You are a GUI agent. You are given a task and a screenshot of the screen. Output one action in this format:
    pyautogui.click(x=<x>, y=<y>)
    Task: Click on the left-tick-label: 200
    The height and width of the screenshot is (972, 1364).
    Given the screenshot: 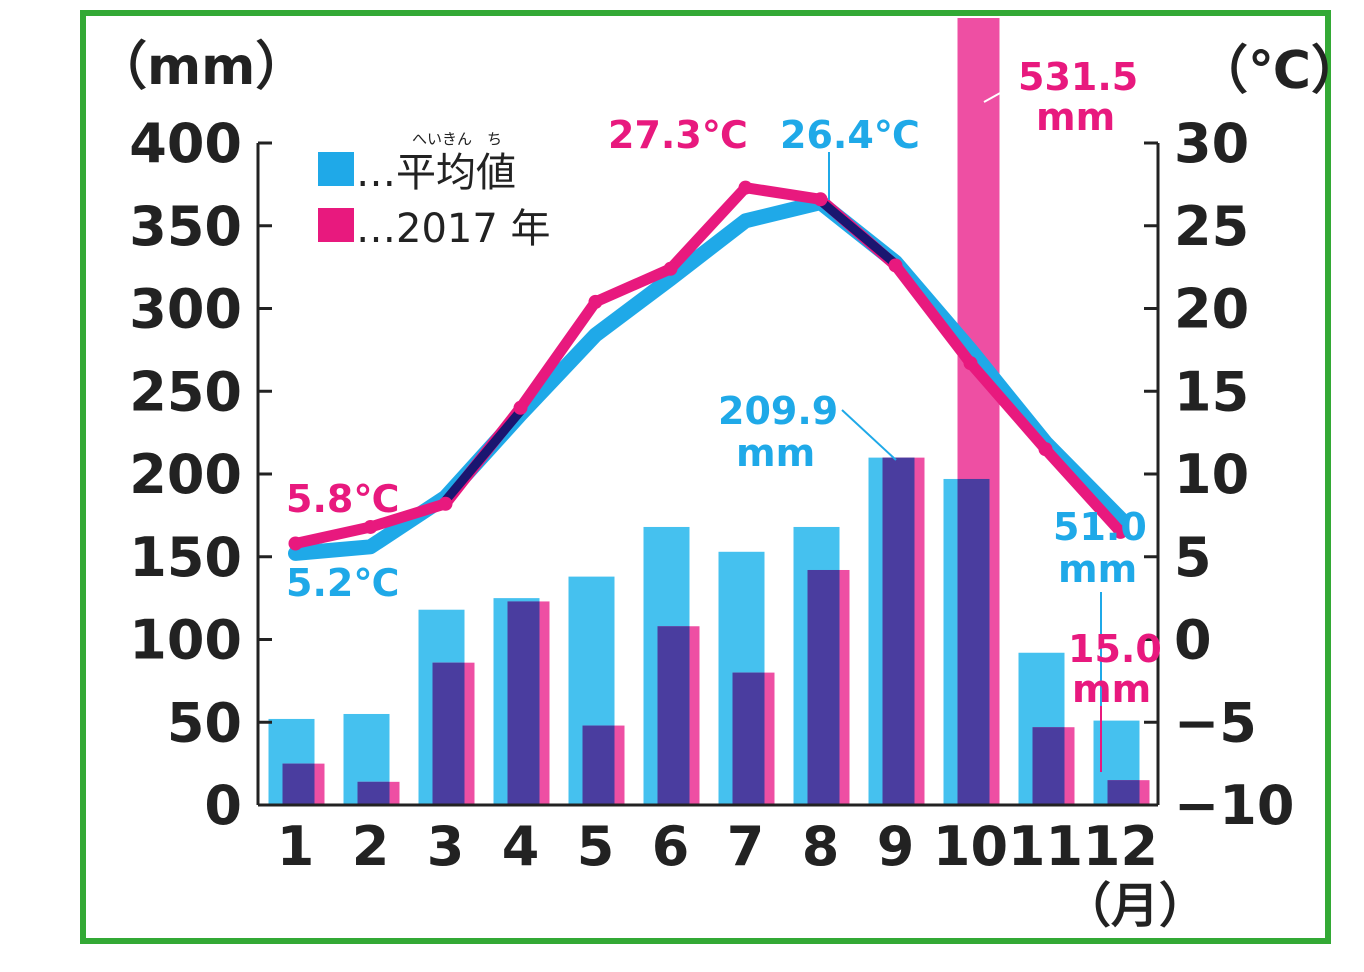 What is the action you would take?
    pyautogui.click(x=185, y=474)
    